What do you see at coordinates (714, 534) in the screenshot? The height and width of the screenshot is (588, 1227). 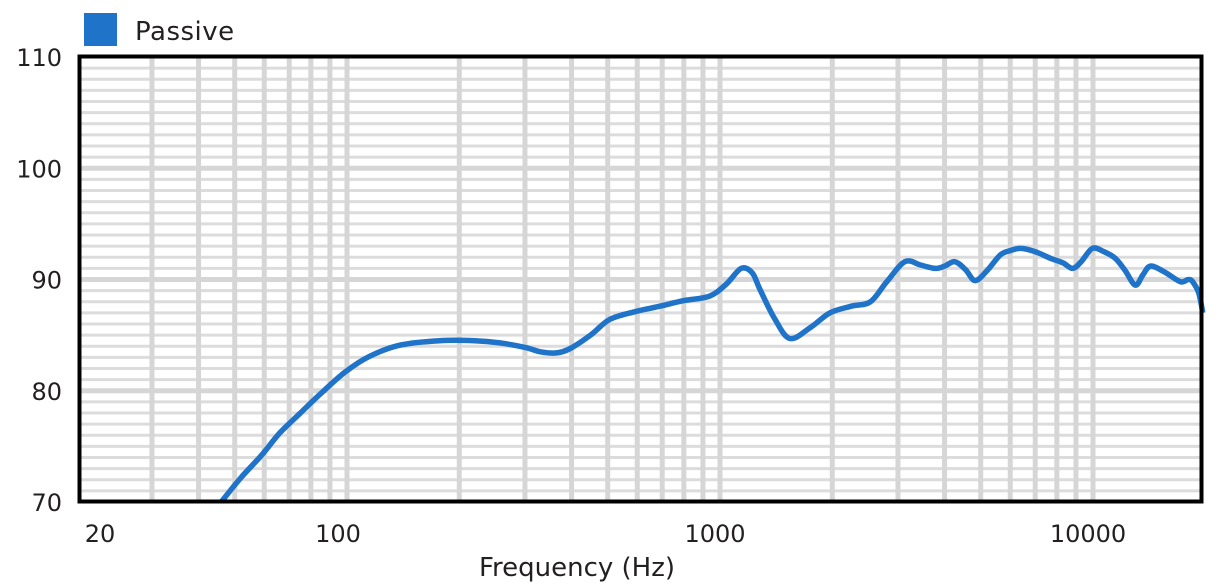 I see `x-tick-label: 1000` at bounding box center [714, 534].